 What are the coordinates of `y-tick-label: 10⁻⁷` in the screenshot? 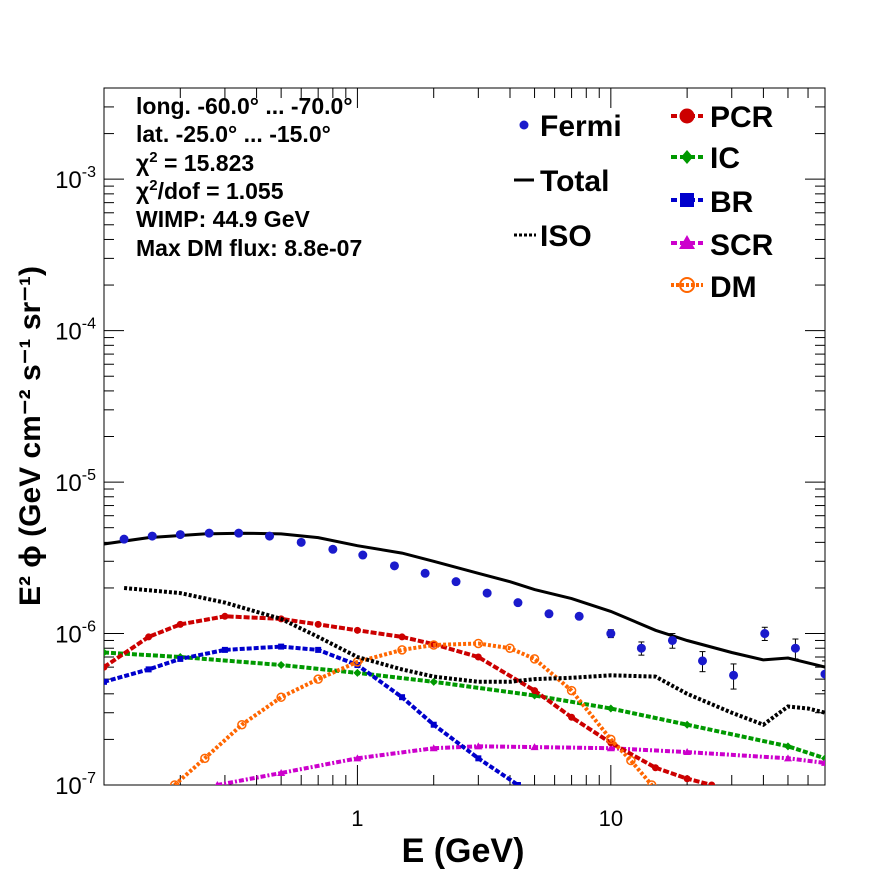 It's located at (75, 785).